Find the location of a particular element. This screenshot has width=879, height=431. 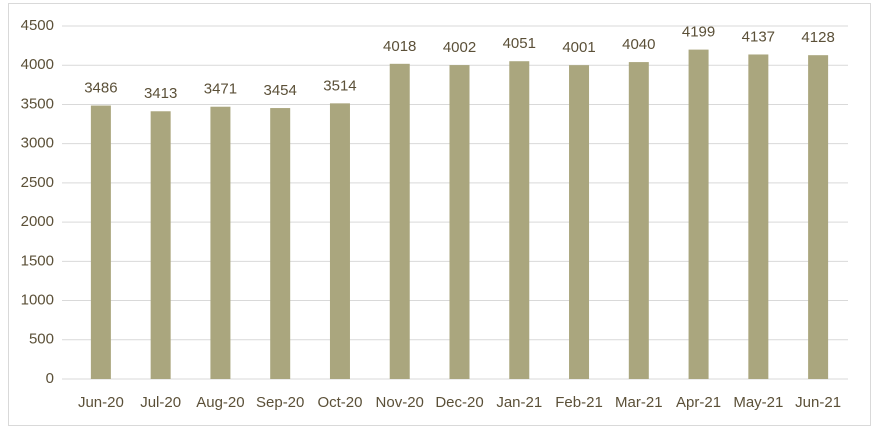

y-tick-label: 4000 is located at coordinates (37, 64).